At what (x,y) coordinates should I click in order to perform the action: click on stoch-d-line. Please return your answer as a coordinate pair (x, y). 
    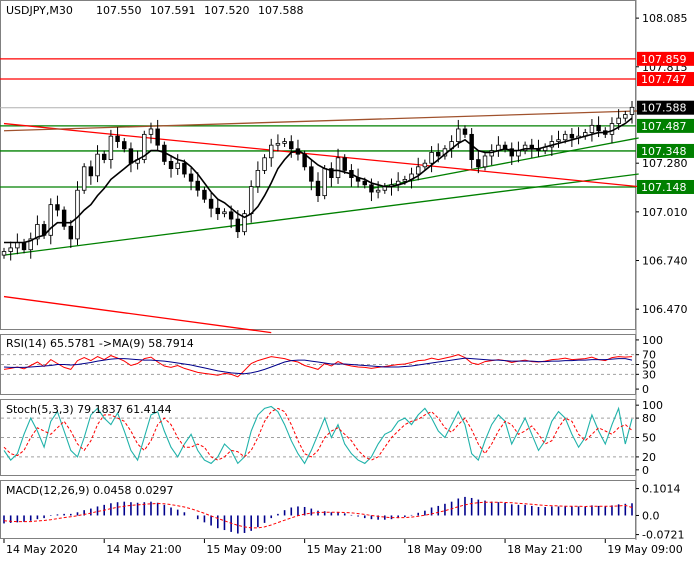
    Looking at the image, I should click on (318, 434).